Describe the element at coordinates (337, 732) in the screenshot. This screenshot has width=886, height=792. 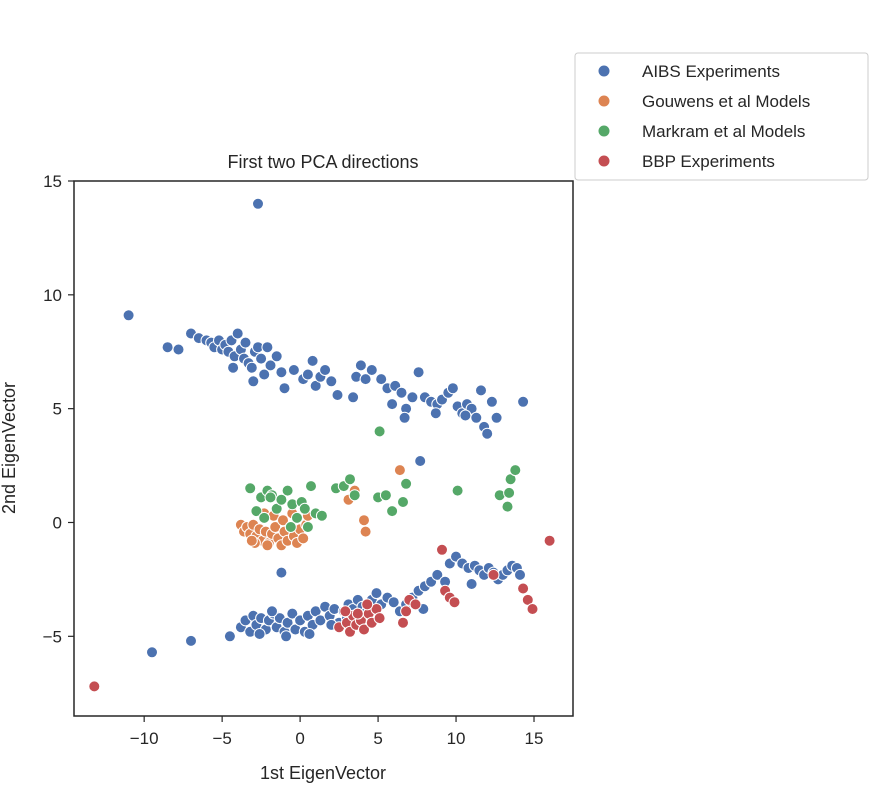
I see `x-axis: −10 −5 0 5 10 15` at that location.